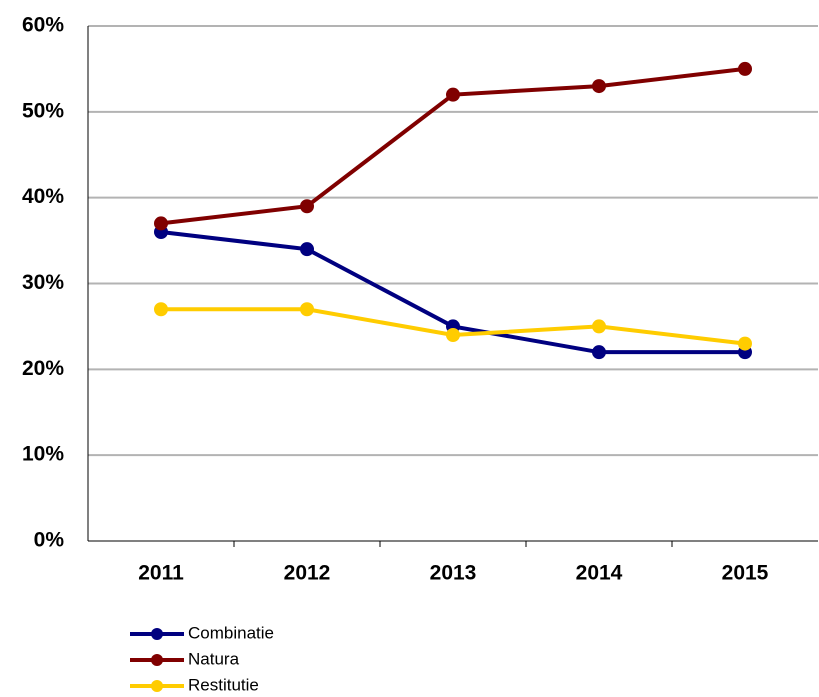 This screenshot has height=697, width=819. What do you see at coordinates (223, 684) in the screenshot?
I see `legend-label: Restitutie` at bounding box center [223, 684].